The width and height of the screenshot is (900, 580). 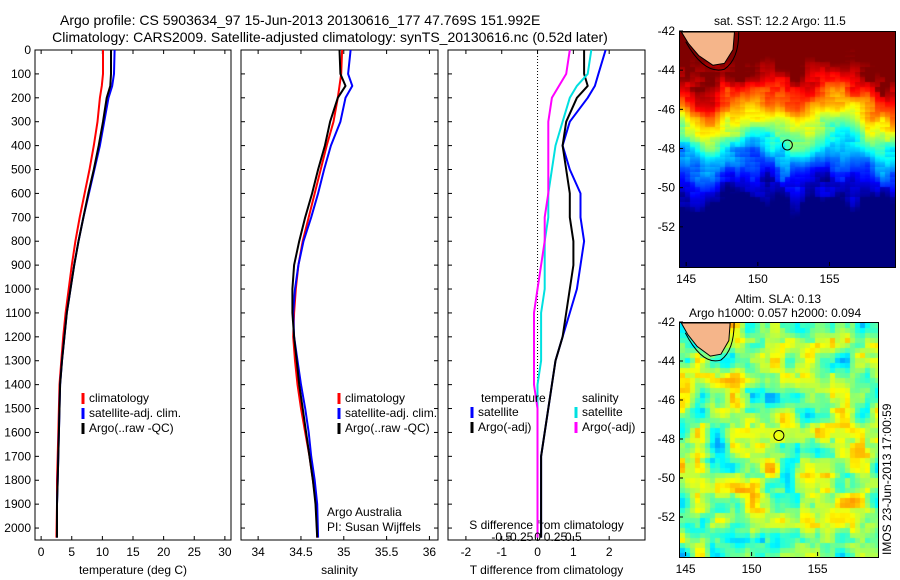 I want to click on ytick-label: 300, so click(x=21, y=122).